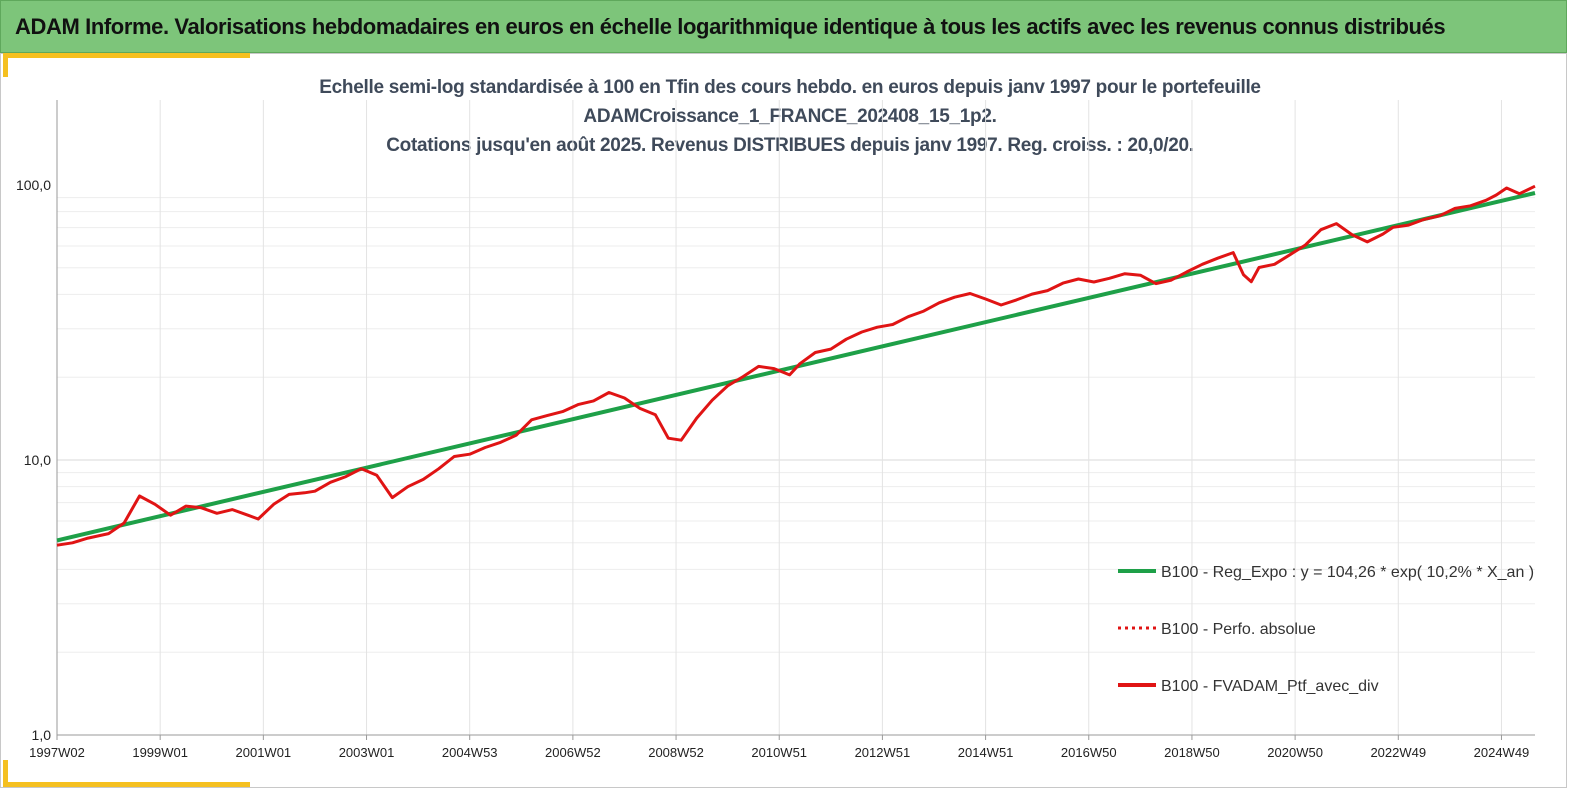  Describe the element at coordinates (42, 735) in the screenshot. I see `y-tick-label: 1,0` at that location.